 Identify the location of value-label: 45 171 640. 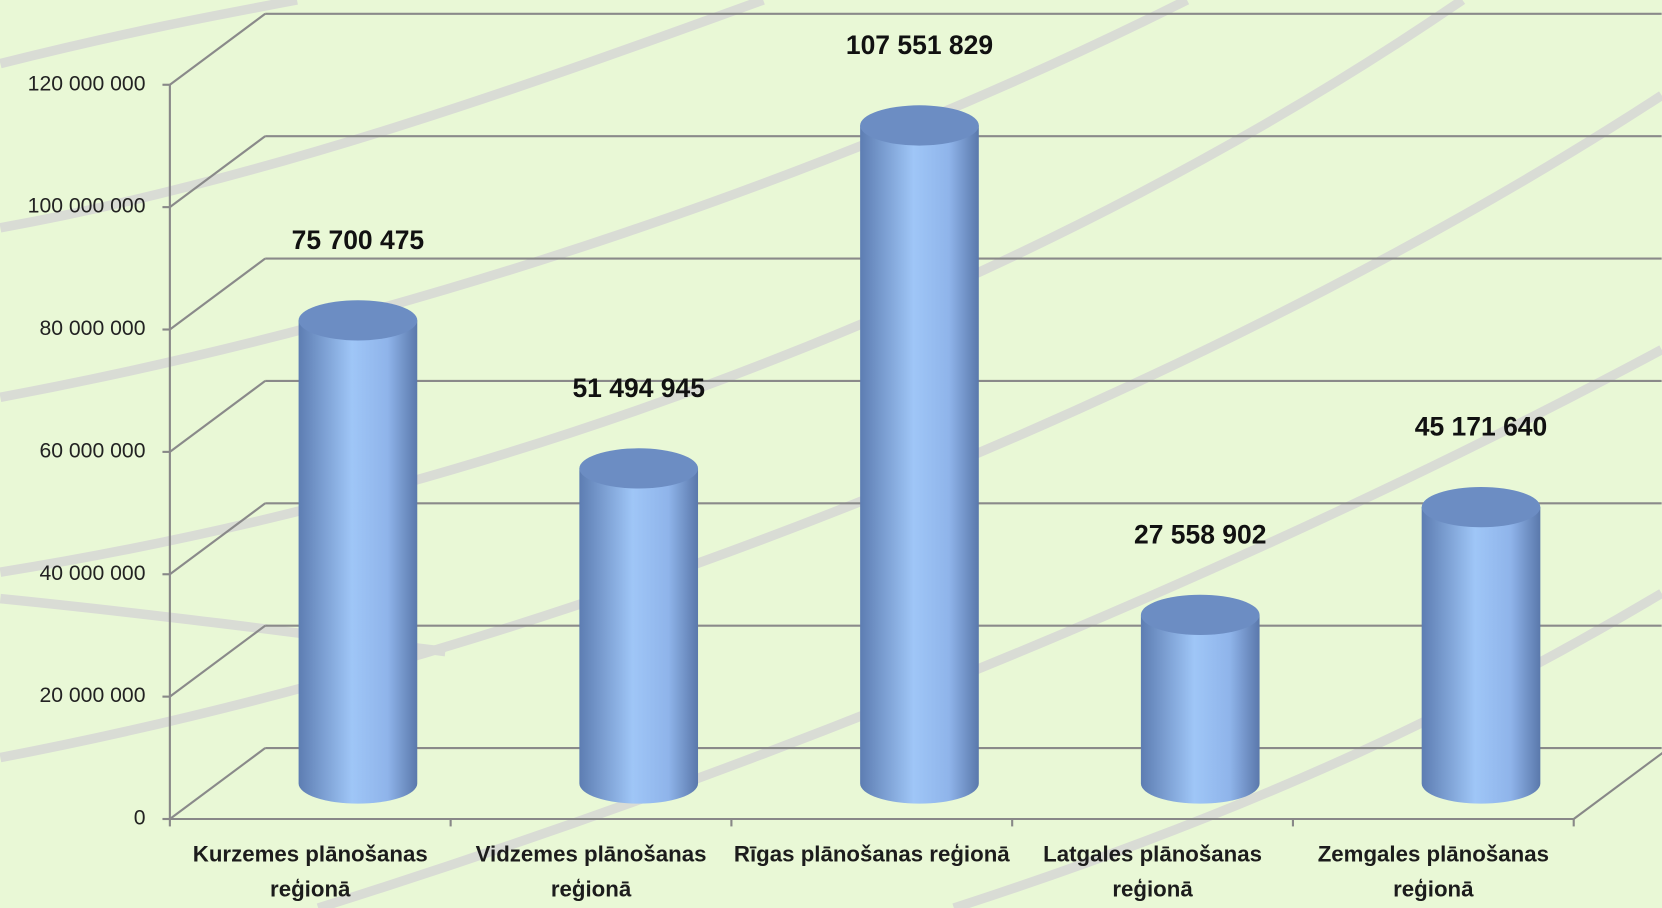
(1481, 427).